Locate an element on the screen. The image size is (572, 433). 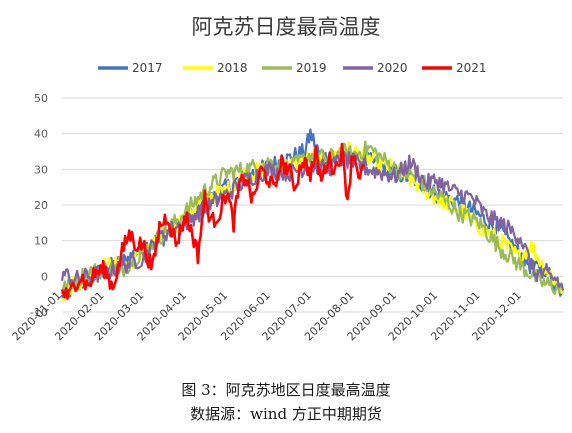
legend-label: 2021 is located at coordinates (471, 68).